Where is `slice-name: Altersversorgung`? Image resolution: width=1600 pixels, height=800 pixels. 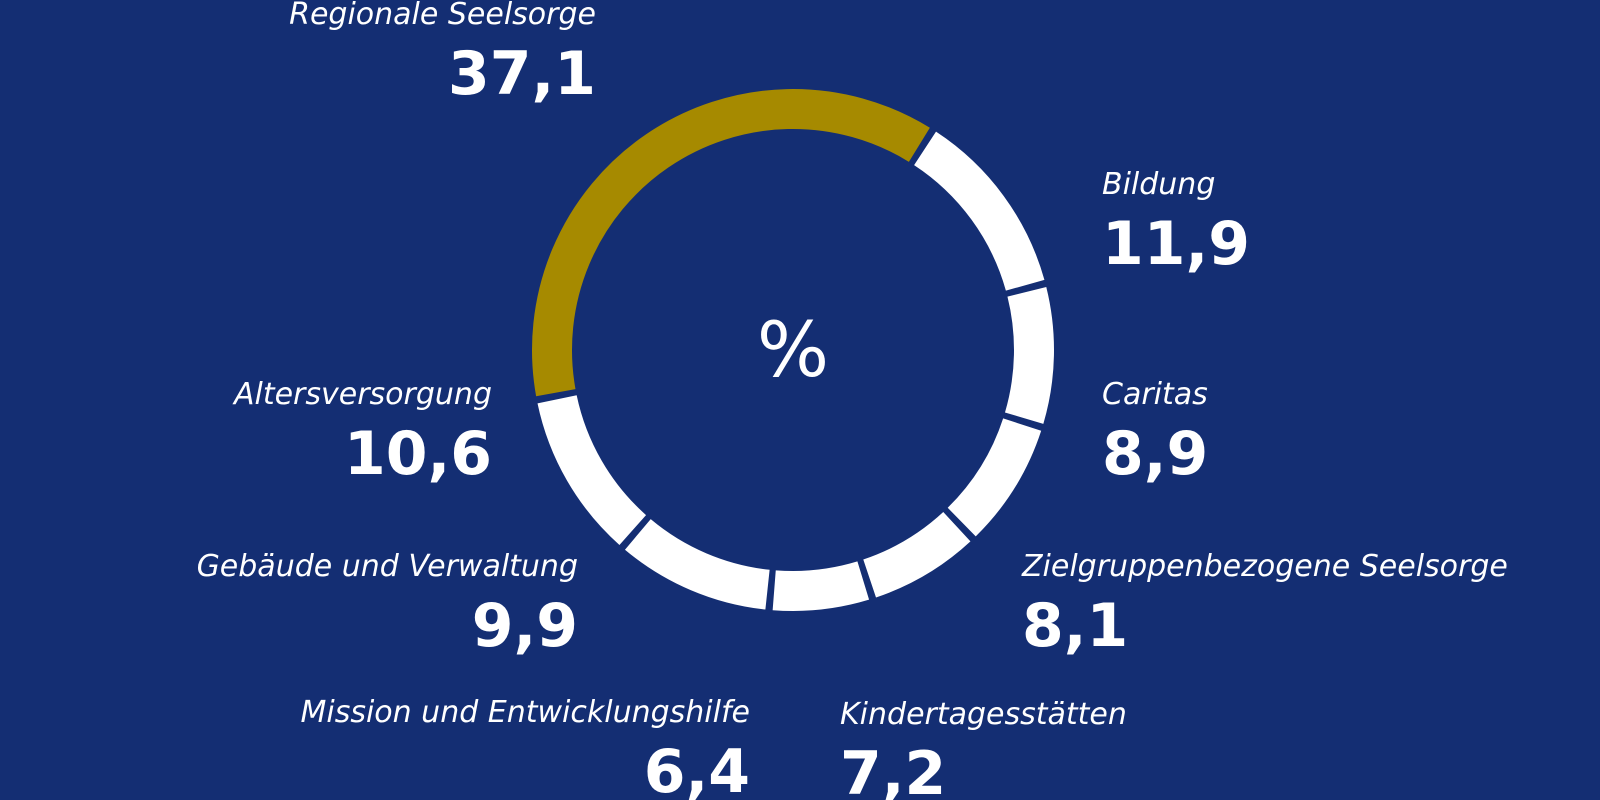
slice-name: Altersversorgung is located at coordinates (362, 394).